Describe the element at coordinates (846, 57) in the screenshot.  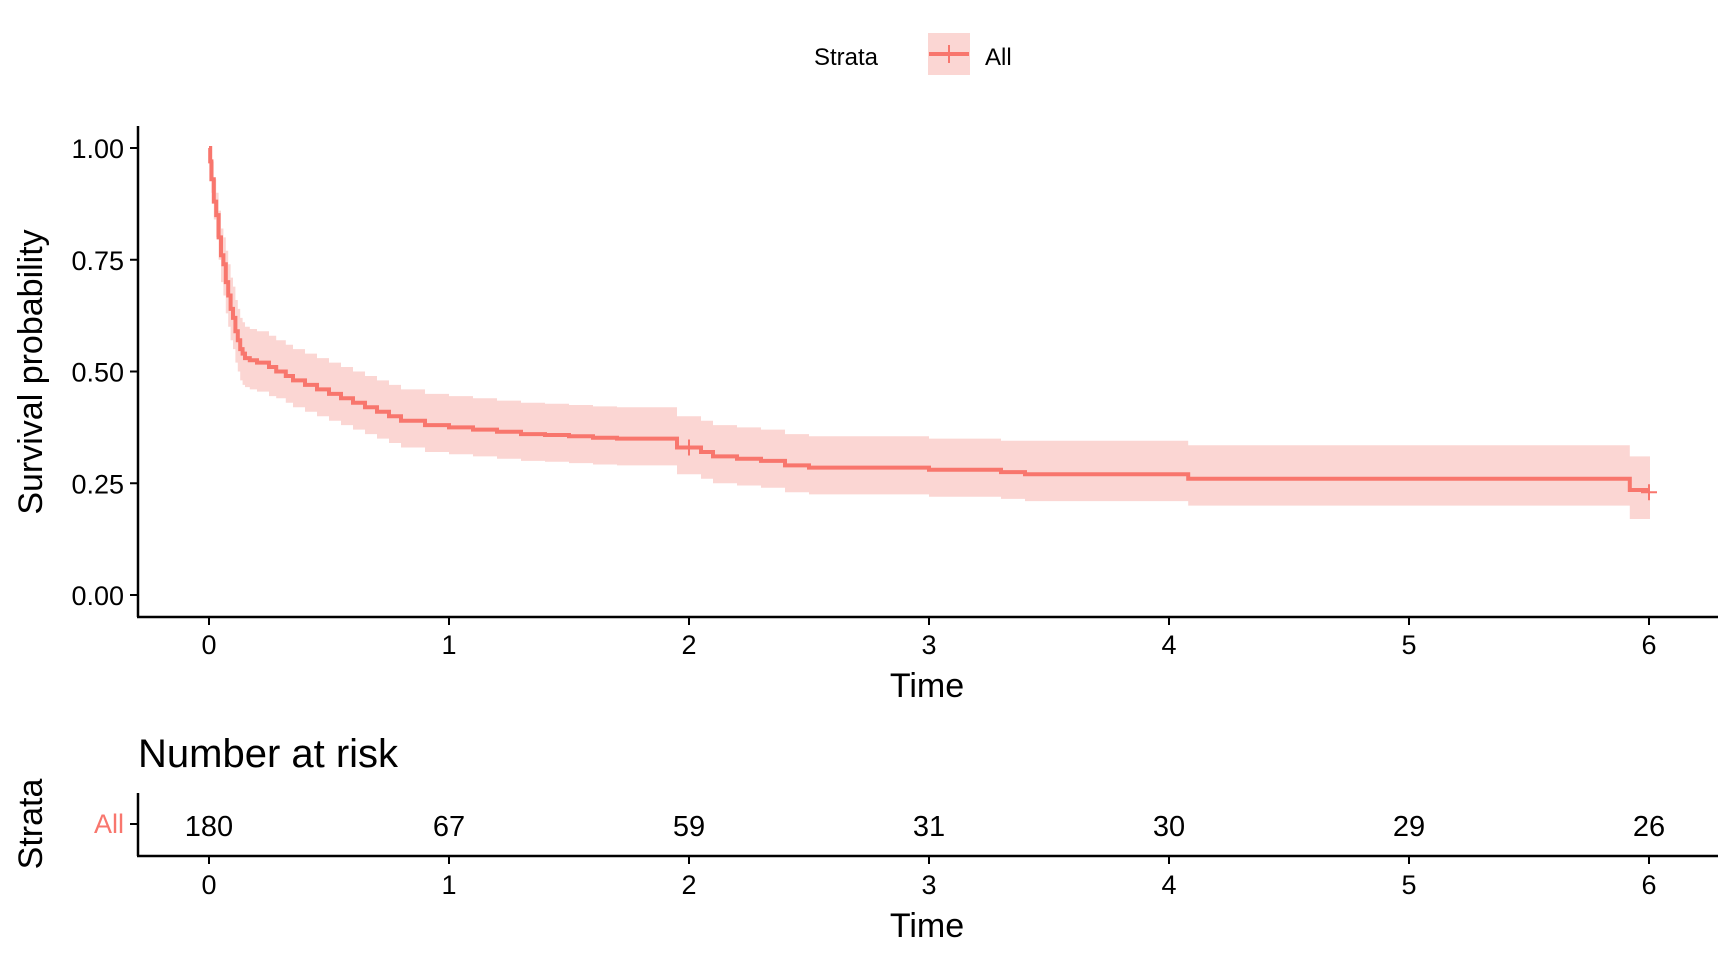
I see `legend-title: Strata` at that location.